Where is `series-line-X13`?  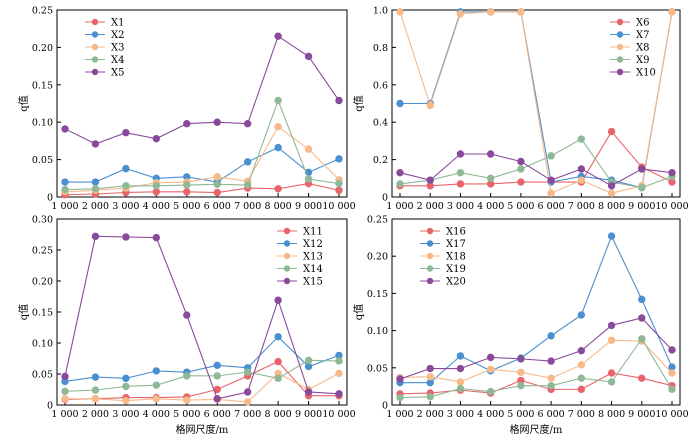
series-line-X13 is located at coordinates (202, 387).